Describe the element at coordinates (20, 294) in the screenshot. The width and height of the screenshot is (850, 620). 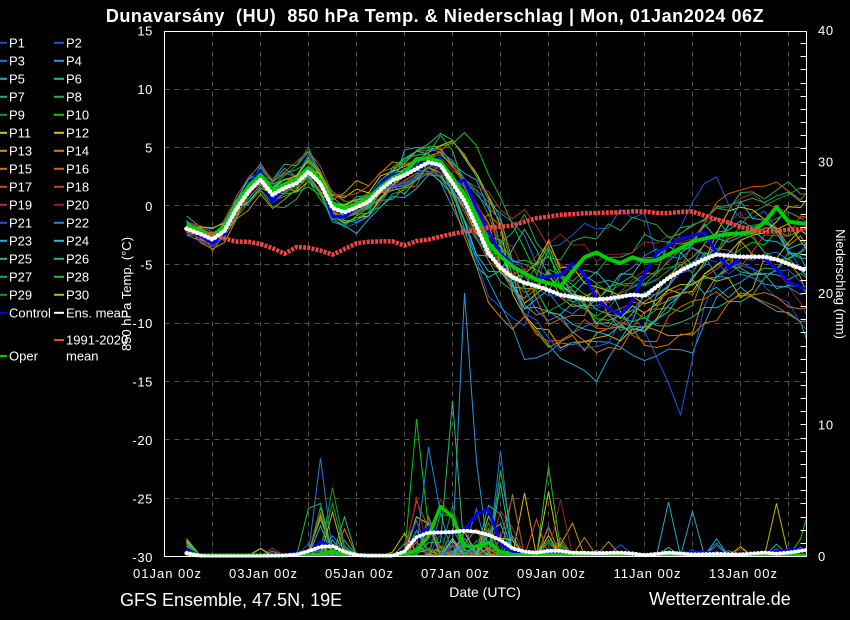
I see `svg-text: P29` at that location.